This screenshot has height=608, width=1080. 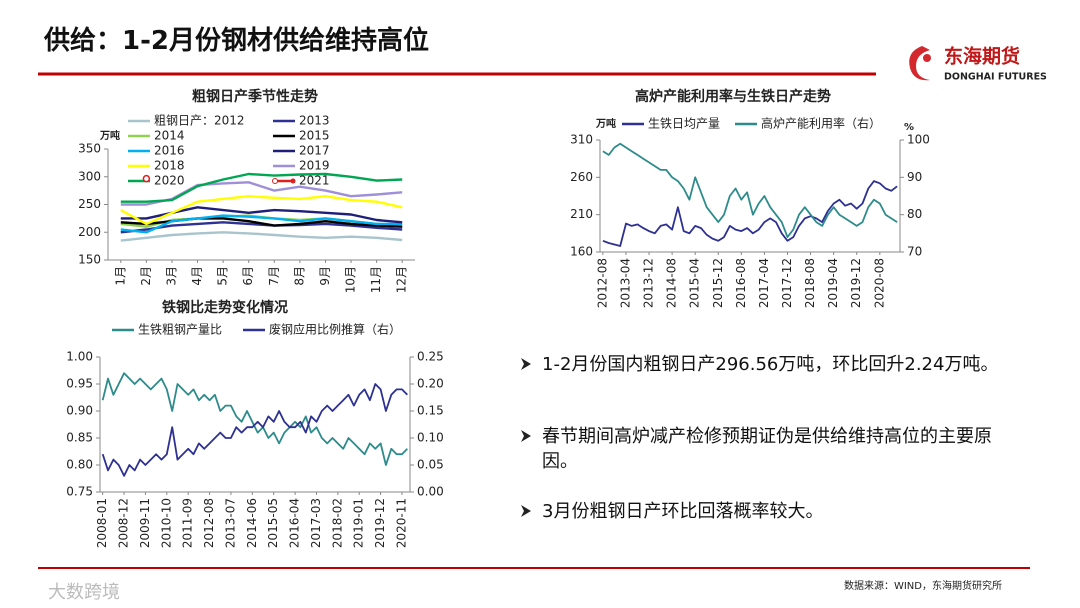 I want to click on legend-label: 2020, so click(x=169, y=181).